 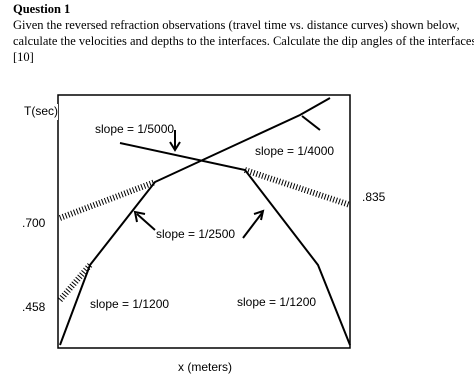 What do you see at coordinates (42, 9) in the screenshot?
I see `question-title: Question 1` at bounding box center [42, 9].